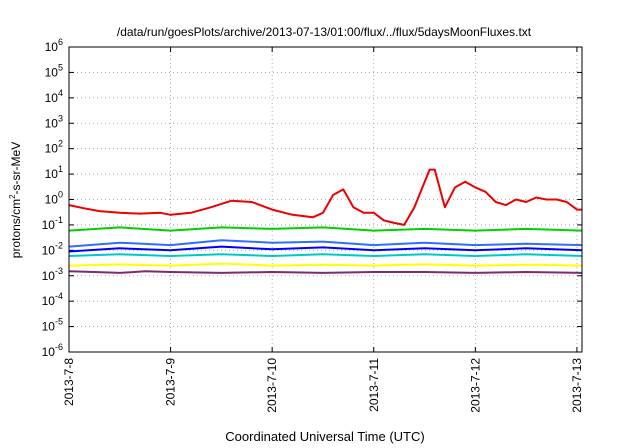  What do you see at coordinates (69, 382) in the screenshot?
I see `x-tick-label: 2013-7-8` at bounding box center [69, 382].